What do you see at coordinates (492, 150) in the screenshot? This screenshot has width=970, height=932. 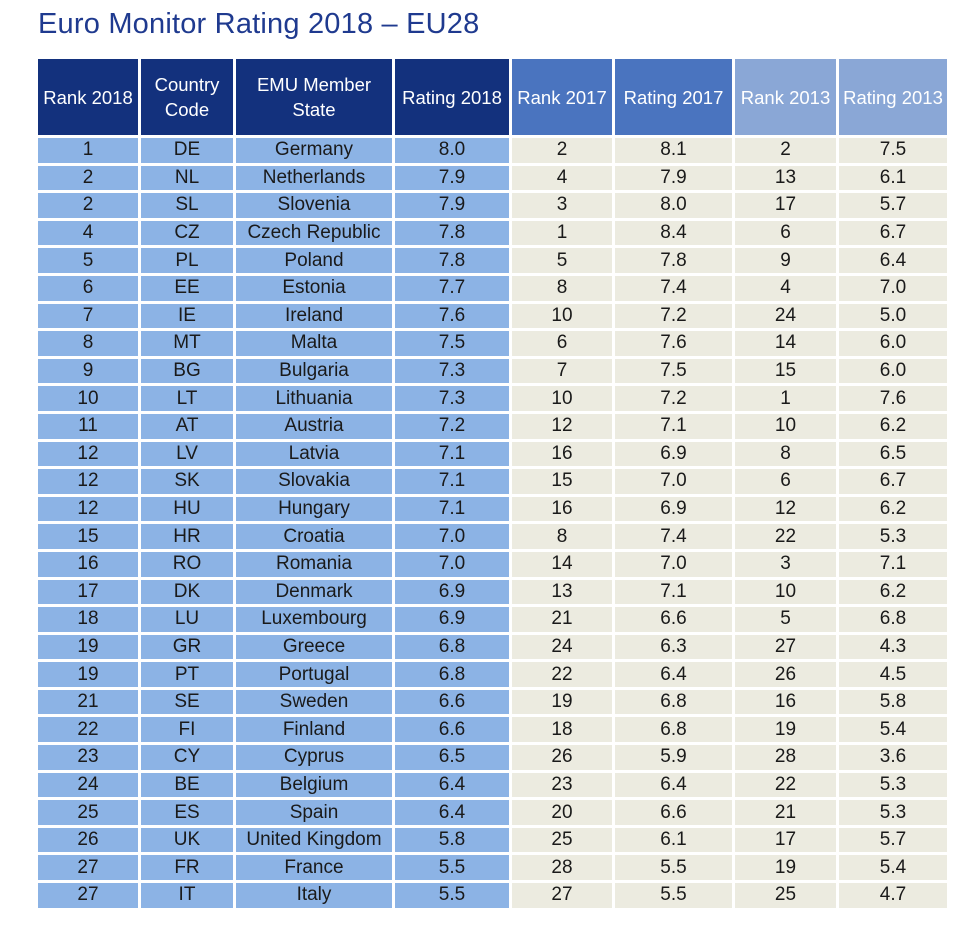 I see `table-row: 1 DE Germany 8.0 2 8.1 2 7.5` at bounding box center [492, 150].